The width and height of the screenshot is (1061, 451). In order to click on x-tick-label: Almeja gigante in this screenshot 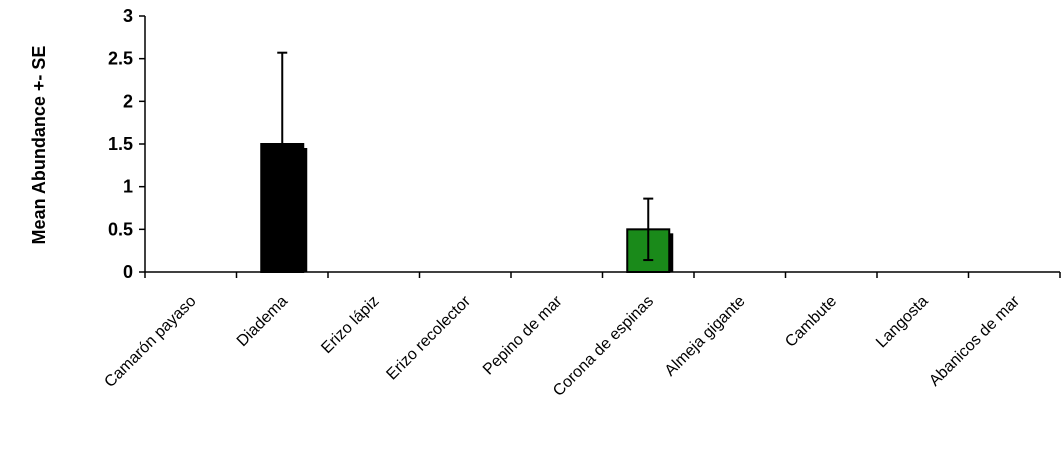, I will do `click(705, 336)`.